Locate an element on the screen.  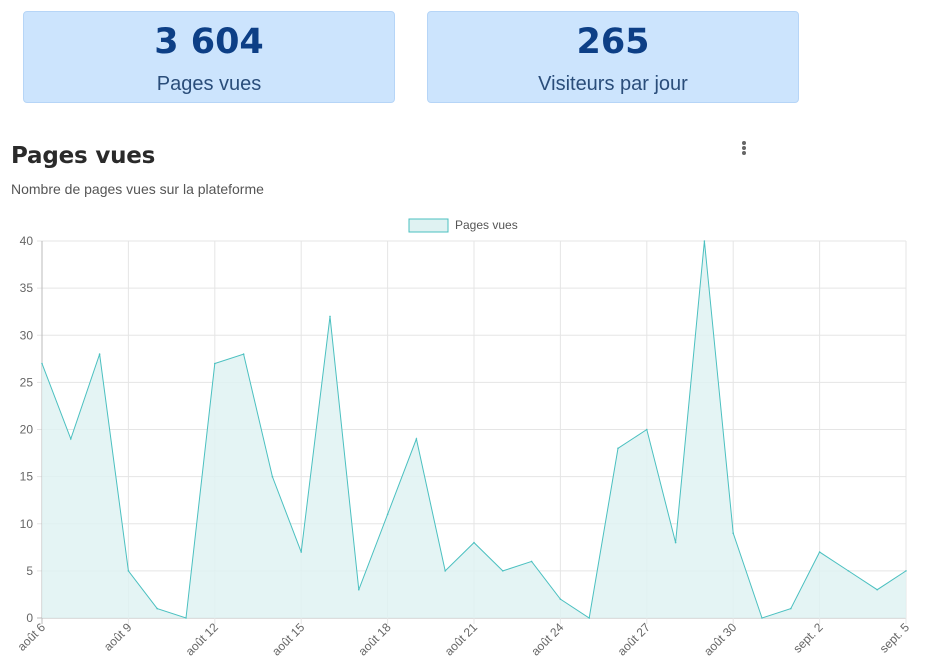
stat-label: Pages vues is located at coordinates (209, 84).